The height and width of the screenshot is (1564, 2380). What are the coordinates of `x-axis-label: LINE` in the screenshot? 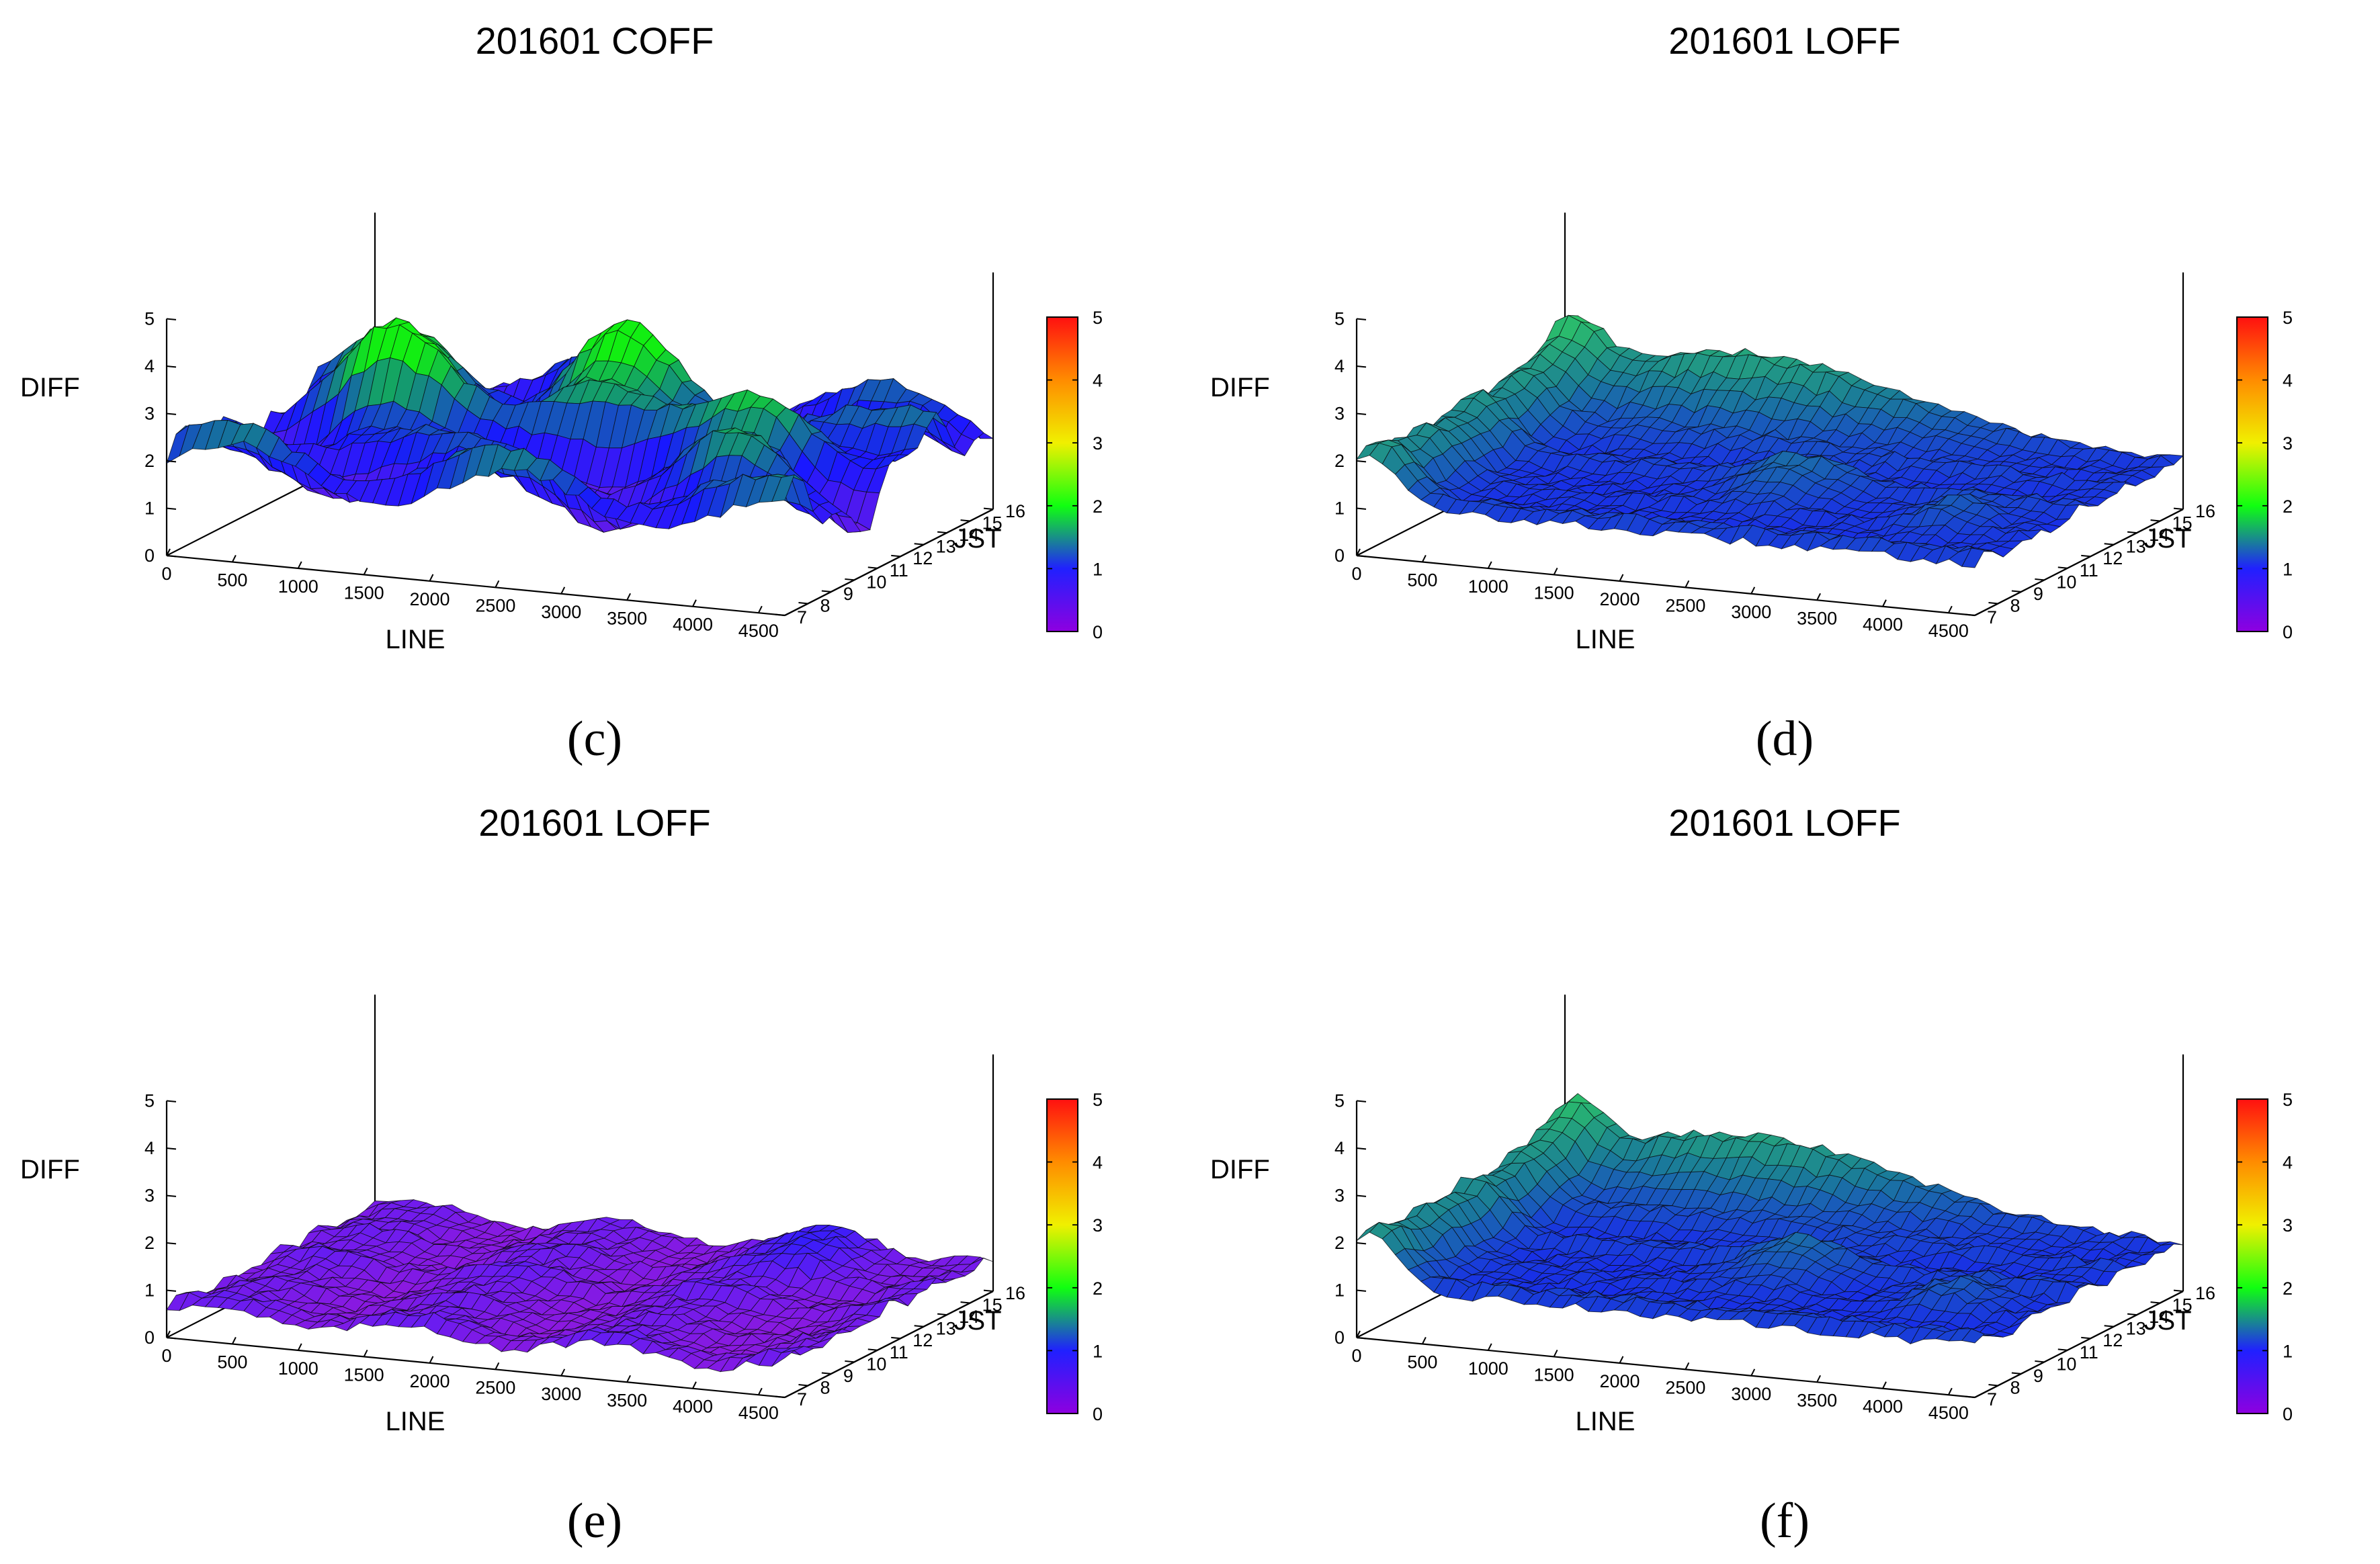 It's located at (1605, 1421).